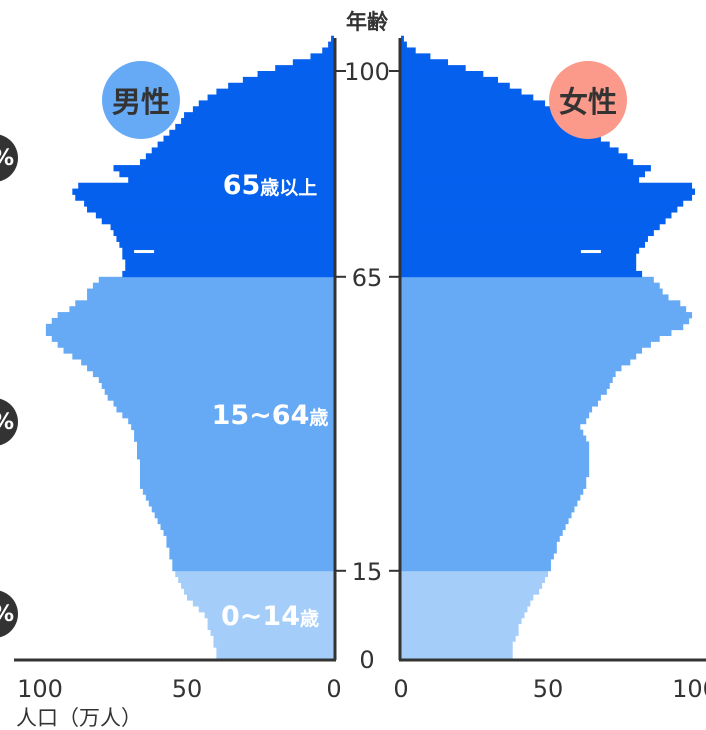 The height and width of the screenshot is (730, 706). Describe the element at coordinates (270, 185) in the screenshot. I see `age-group-label: 65歳以上` at that location.